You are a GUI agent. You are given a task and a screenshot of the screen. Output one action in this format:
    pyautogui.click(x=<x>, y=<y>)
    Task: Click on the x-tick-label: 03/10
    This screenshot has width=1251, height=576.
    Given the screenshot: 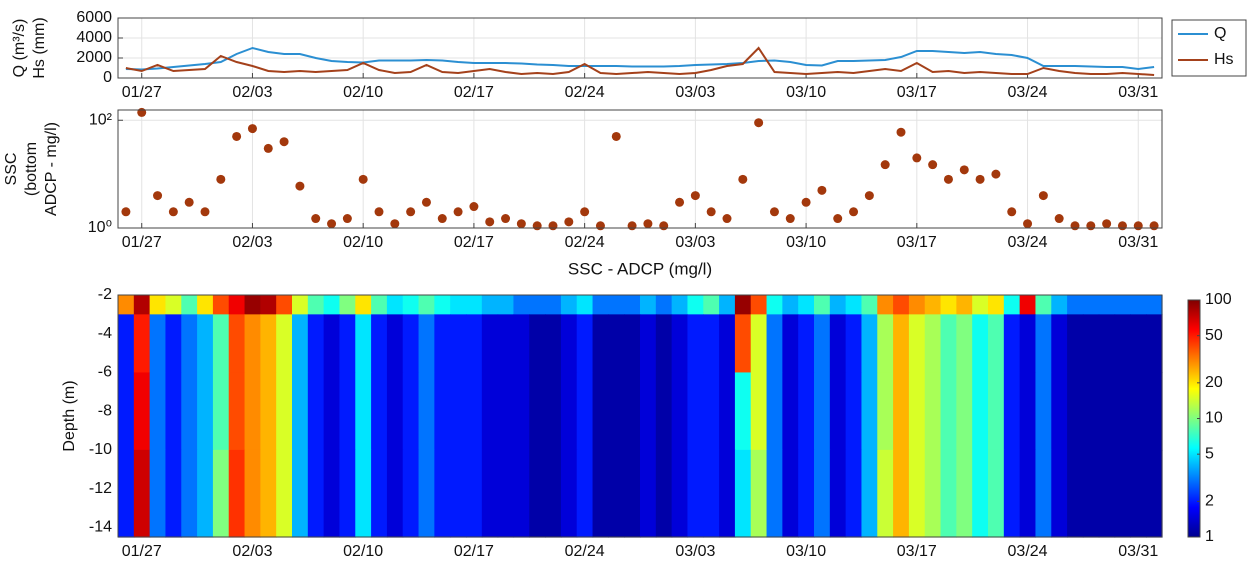 What is the action you would take?
    pyautogui.click(x=806, y=92)
    